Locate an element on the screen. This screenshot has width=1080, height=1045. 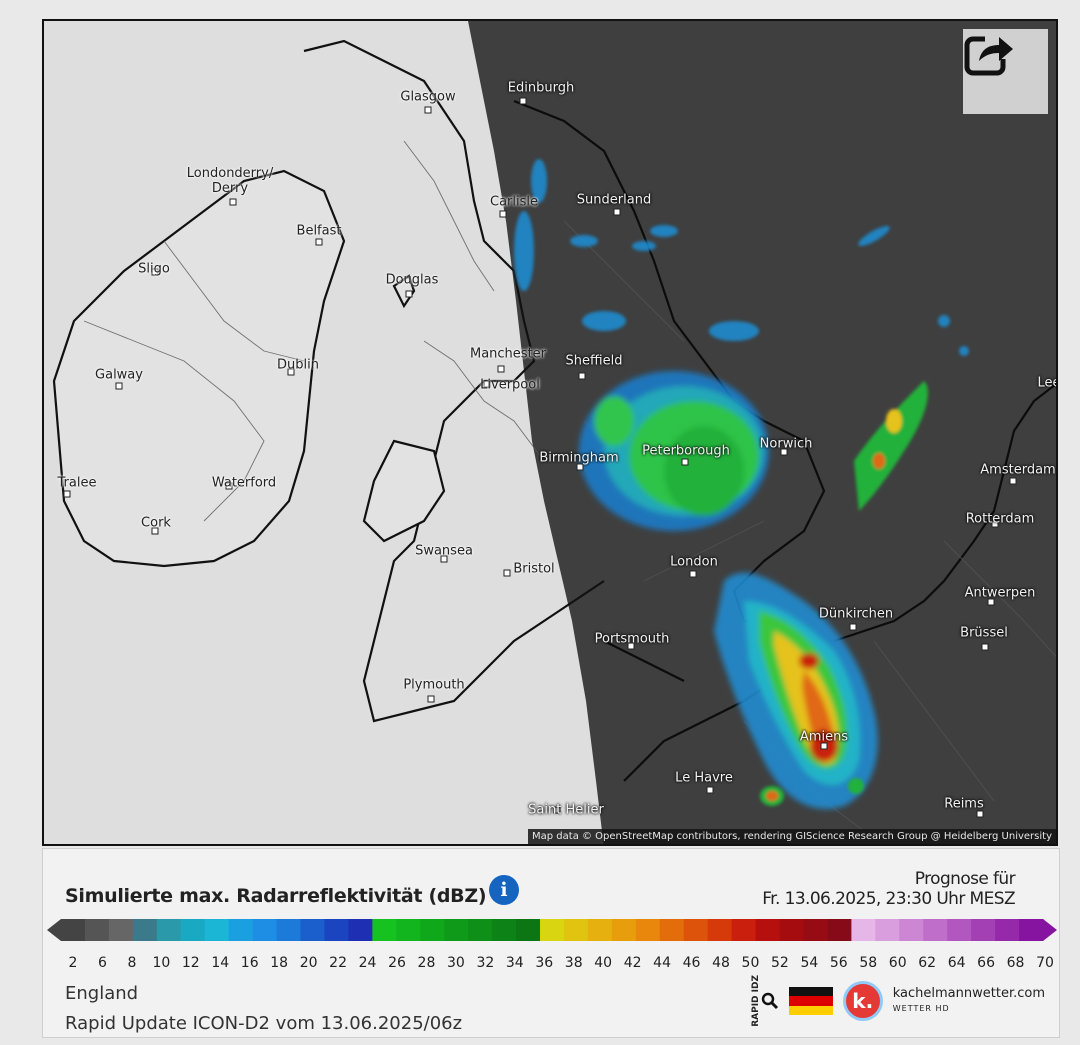
magnifier-icon is located at coordinates (769, 1001).